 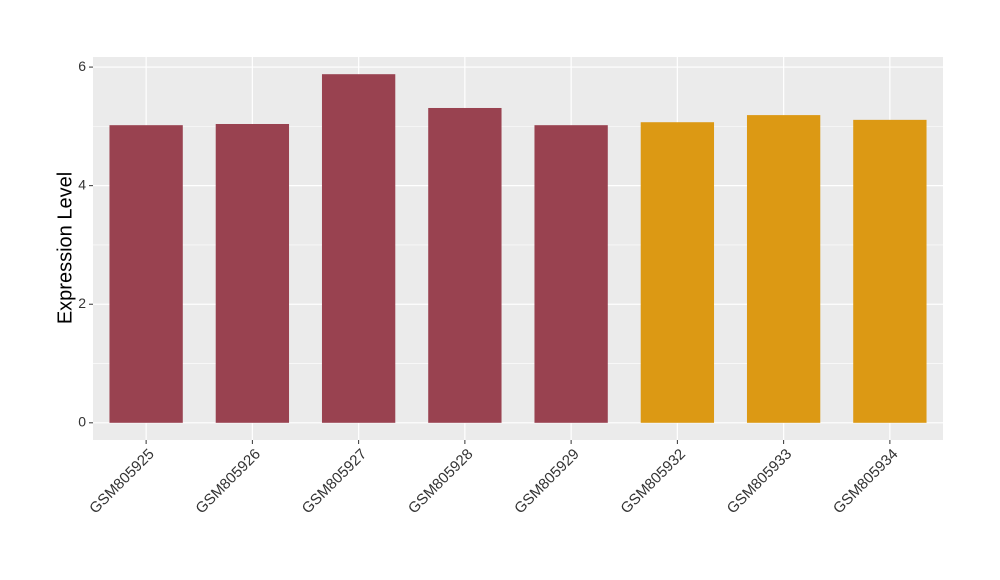 What do you see at coordinates (653, 482) in the screenshot?
I see `x-tick-label: GSM805932` at bounding box center [653, 482].